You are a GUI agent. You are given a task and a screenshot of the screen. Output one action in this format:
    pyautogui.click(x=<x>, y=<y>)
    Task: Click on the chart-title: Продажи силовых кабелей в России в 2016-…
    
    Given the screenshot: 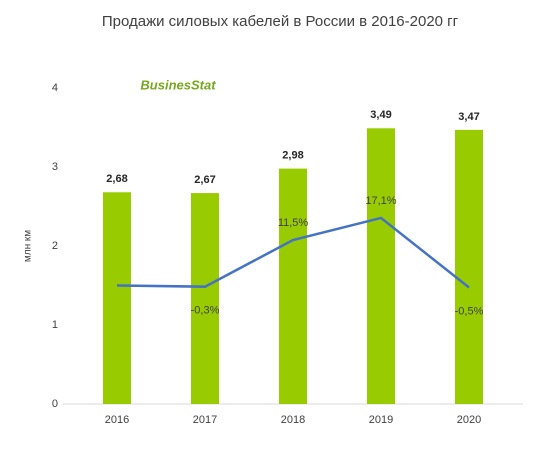 What is the action you would take?
    pyautogui.click(x=280, y=21)
    